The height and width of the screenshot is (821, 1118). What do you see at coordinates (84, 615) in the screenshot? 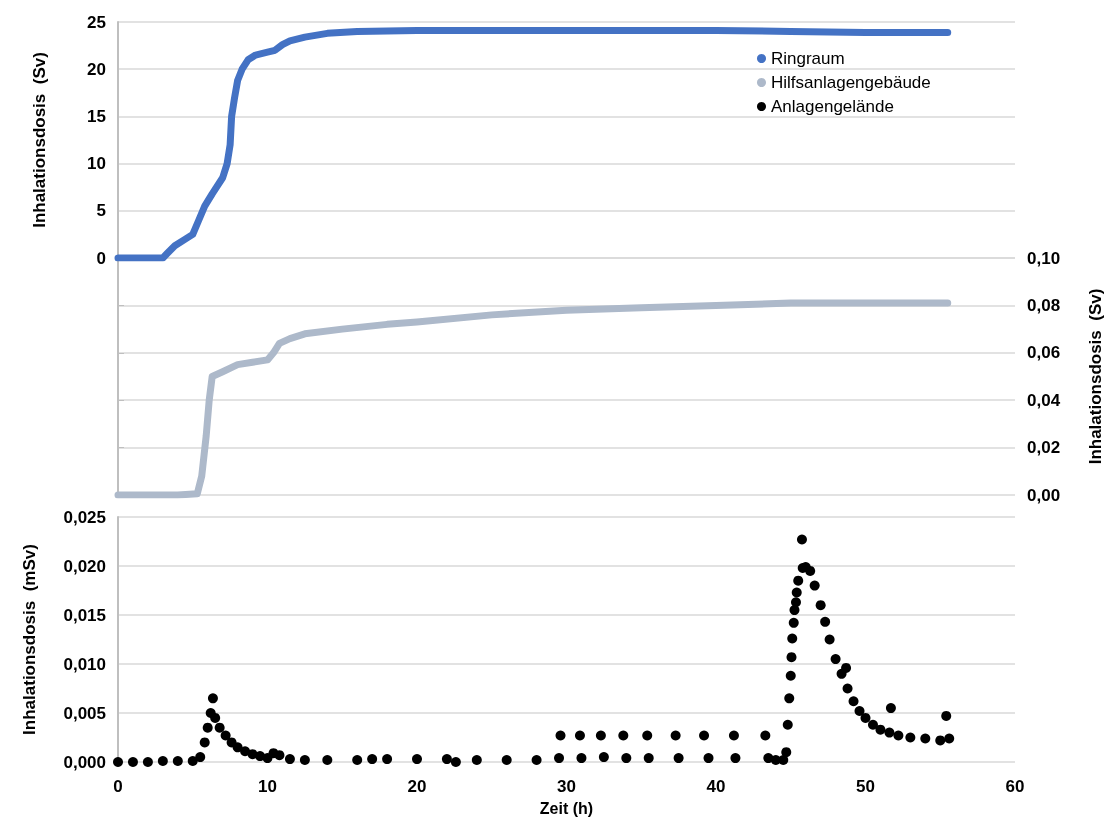
I see `y-tick-label: 0,015` at bounding box center [84, 615].